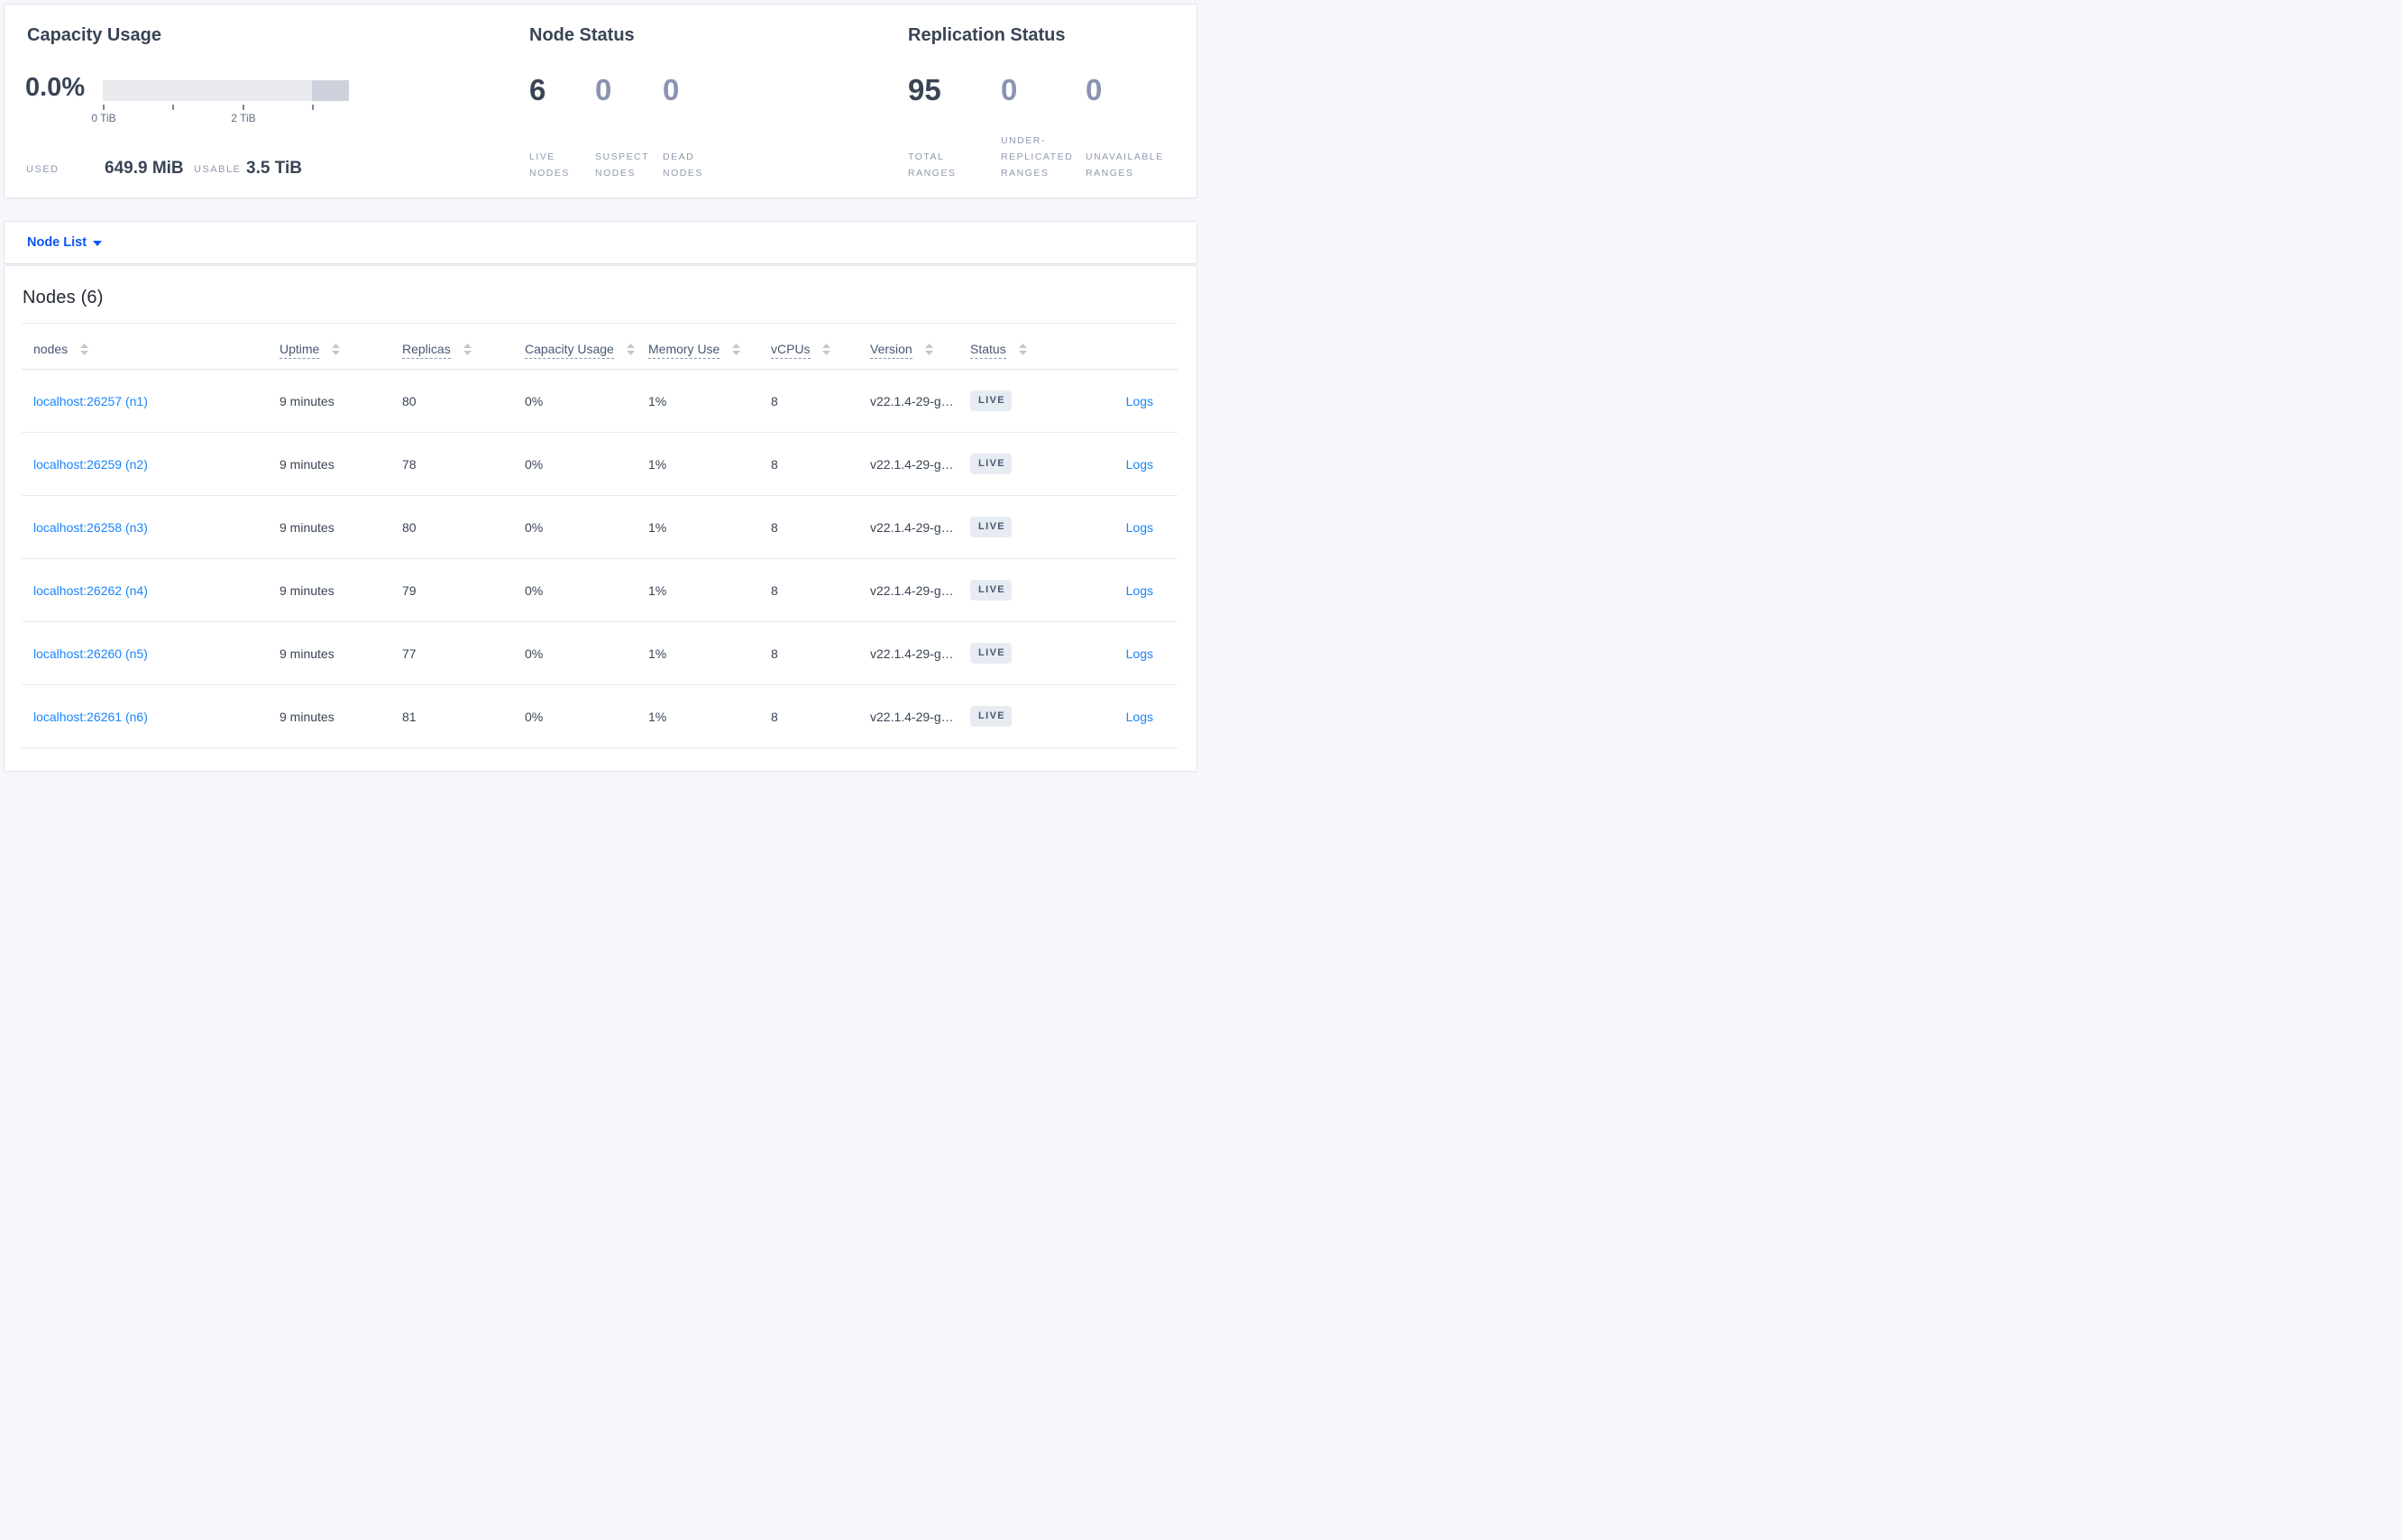 The width and height of the screenshot is (2402, 1540). What do you see at coordinates (151, 653) in the screenshot?
I see `node-cell: localhost:26260 (n5)` at bounding box center [151, 653].